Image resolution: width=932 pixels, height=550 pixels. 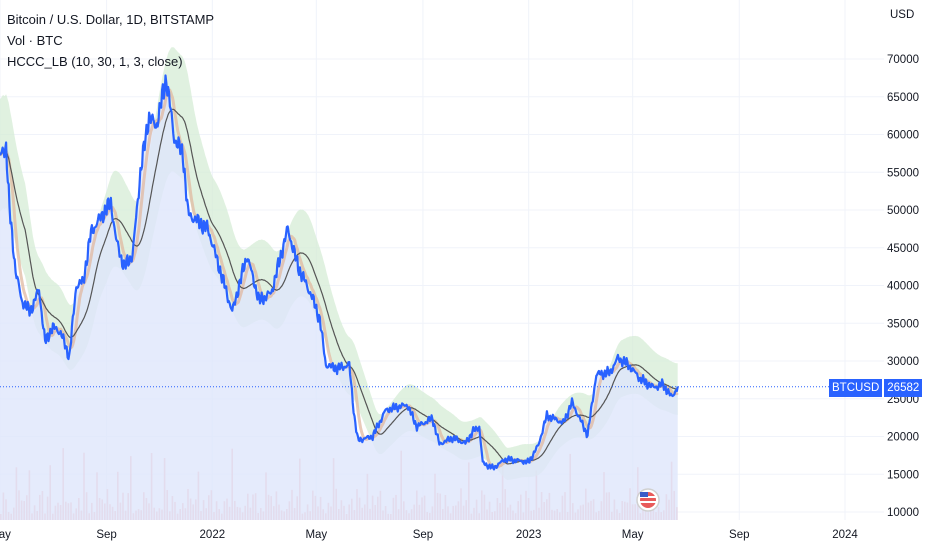 What do you see at coordinates (903, 211) in the screenshot?
I see `y-tick-label: 50000` at bounding box center [903, 211].